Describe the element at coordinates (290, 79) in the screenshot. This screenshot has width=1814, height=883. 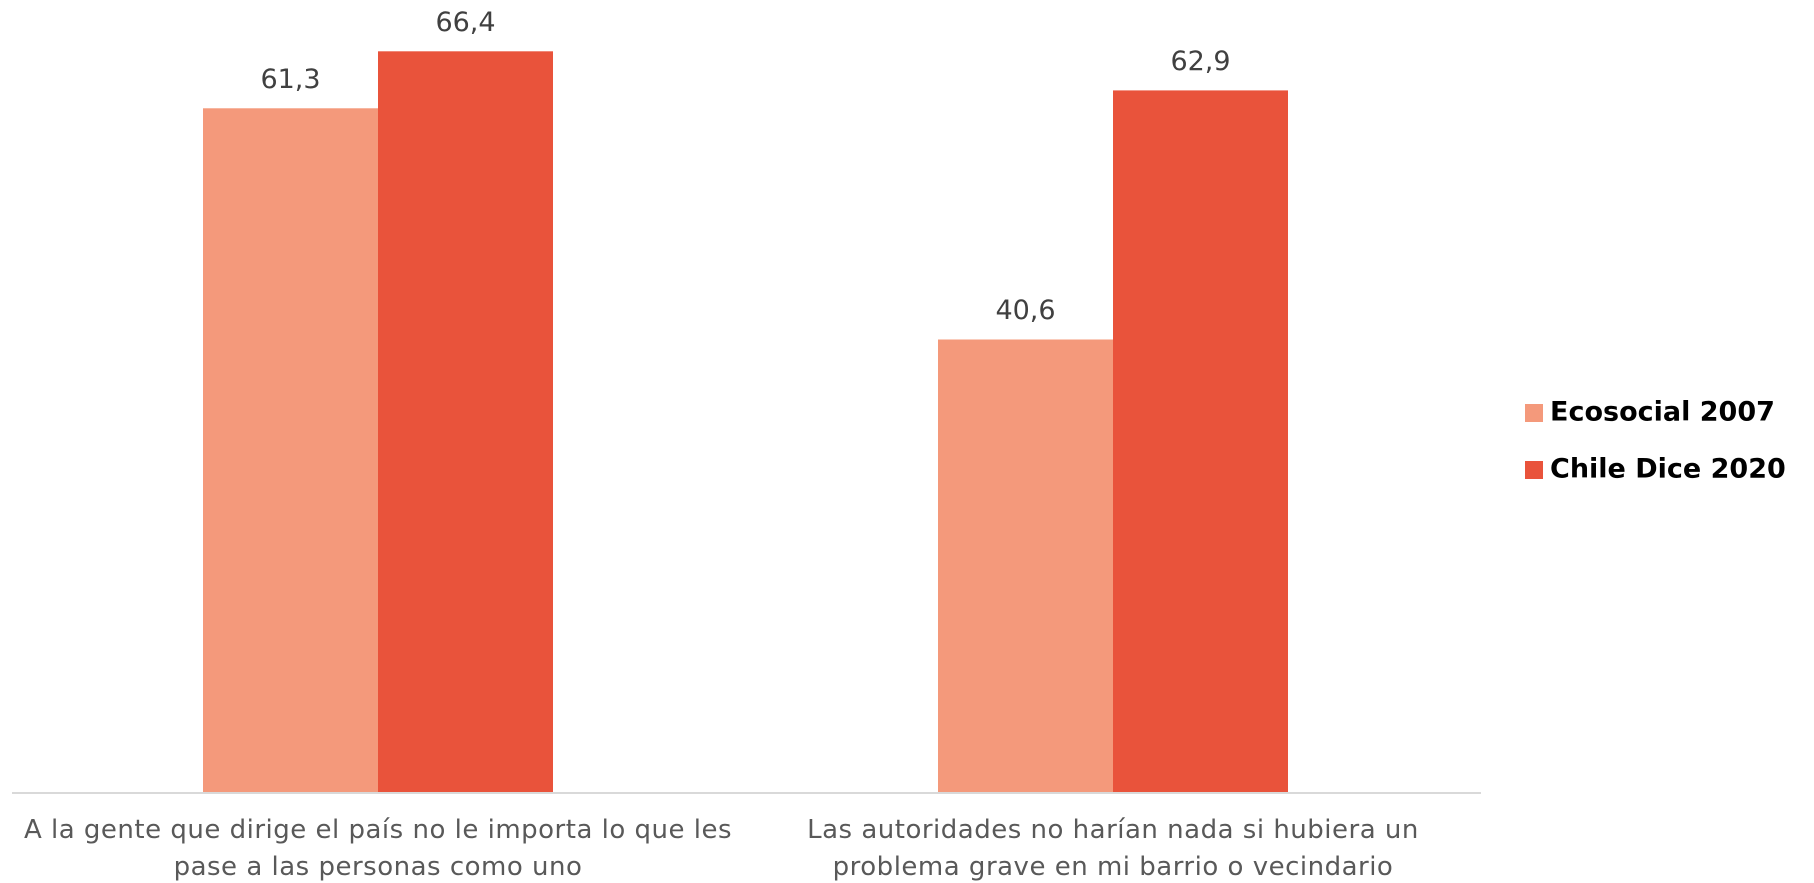
I see `data-label: 61,3` at that location.